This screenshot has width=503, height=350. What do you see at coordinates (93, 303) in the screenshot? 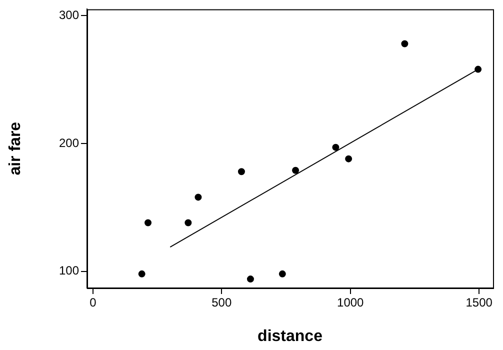
I see `x-tick-label: 0` at bounding box center [93, 303].